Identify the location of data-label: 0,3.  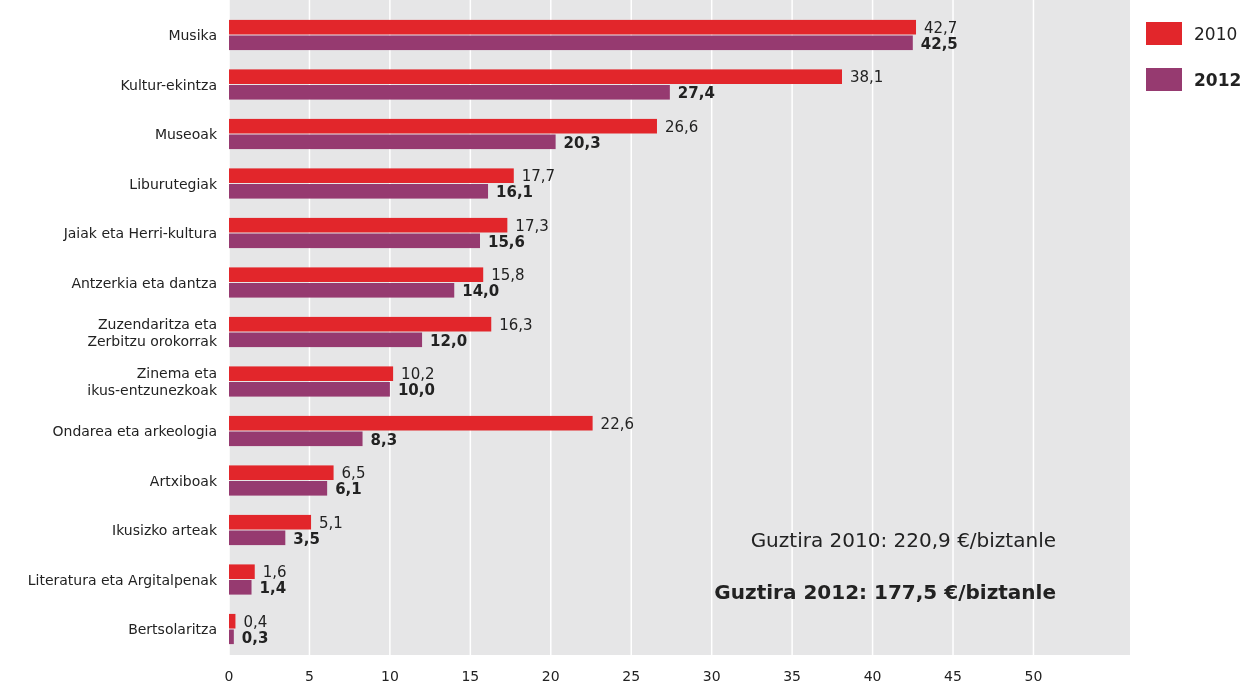
(255, 637).